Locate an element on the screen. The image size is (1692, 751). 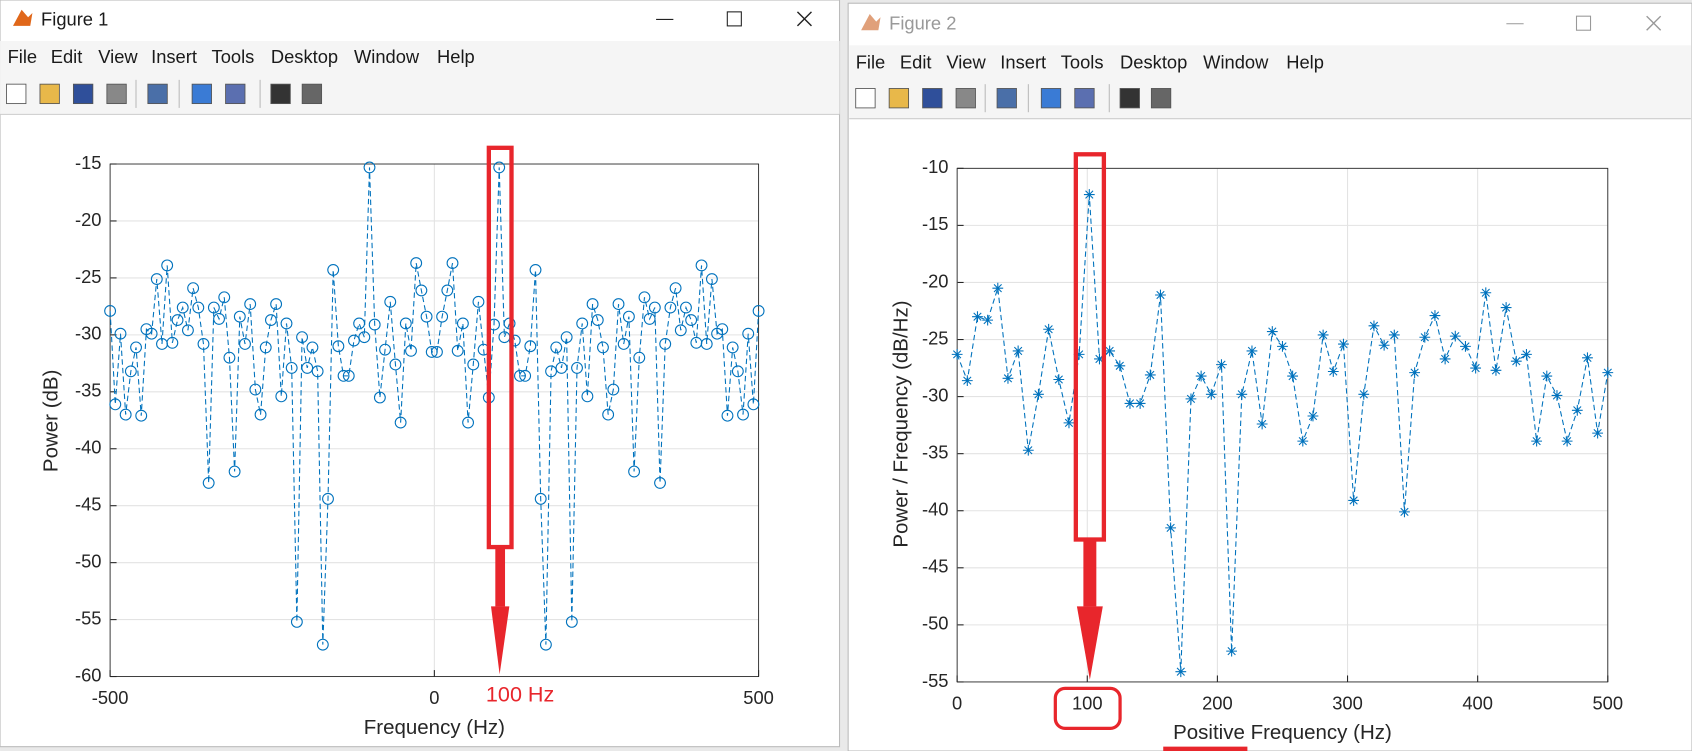
x-tick-label: 100 is located at coordinates (1087, 702).